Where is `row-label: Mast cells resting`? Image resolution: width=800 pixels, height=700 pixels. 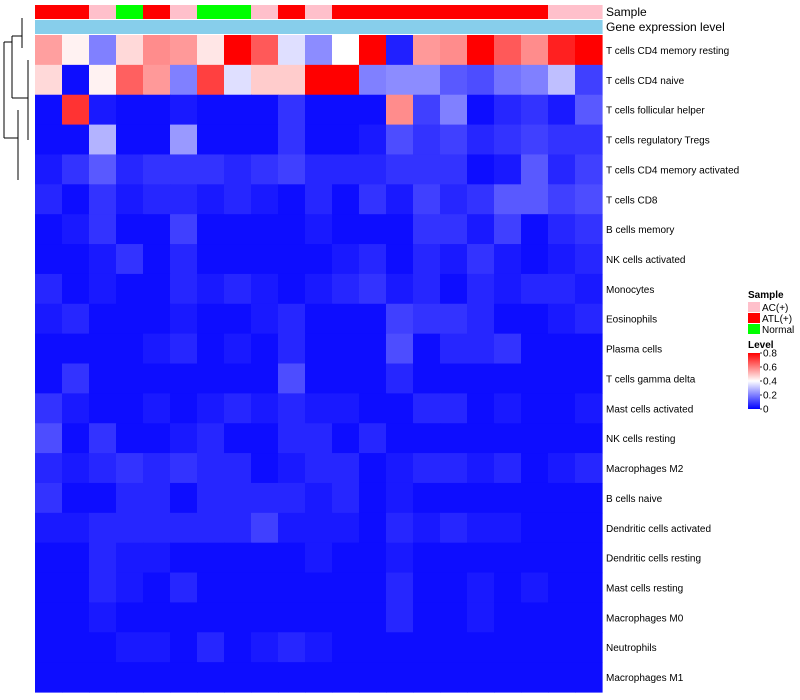 row-label: Mast cells resting is located at coordinates (644, 588).